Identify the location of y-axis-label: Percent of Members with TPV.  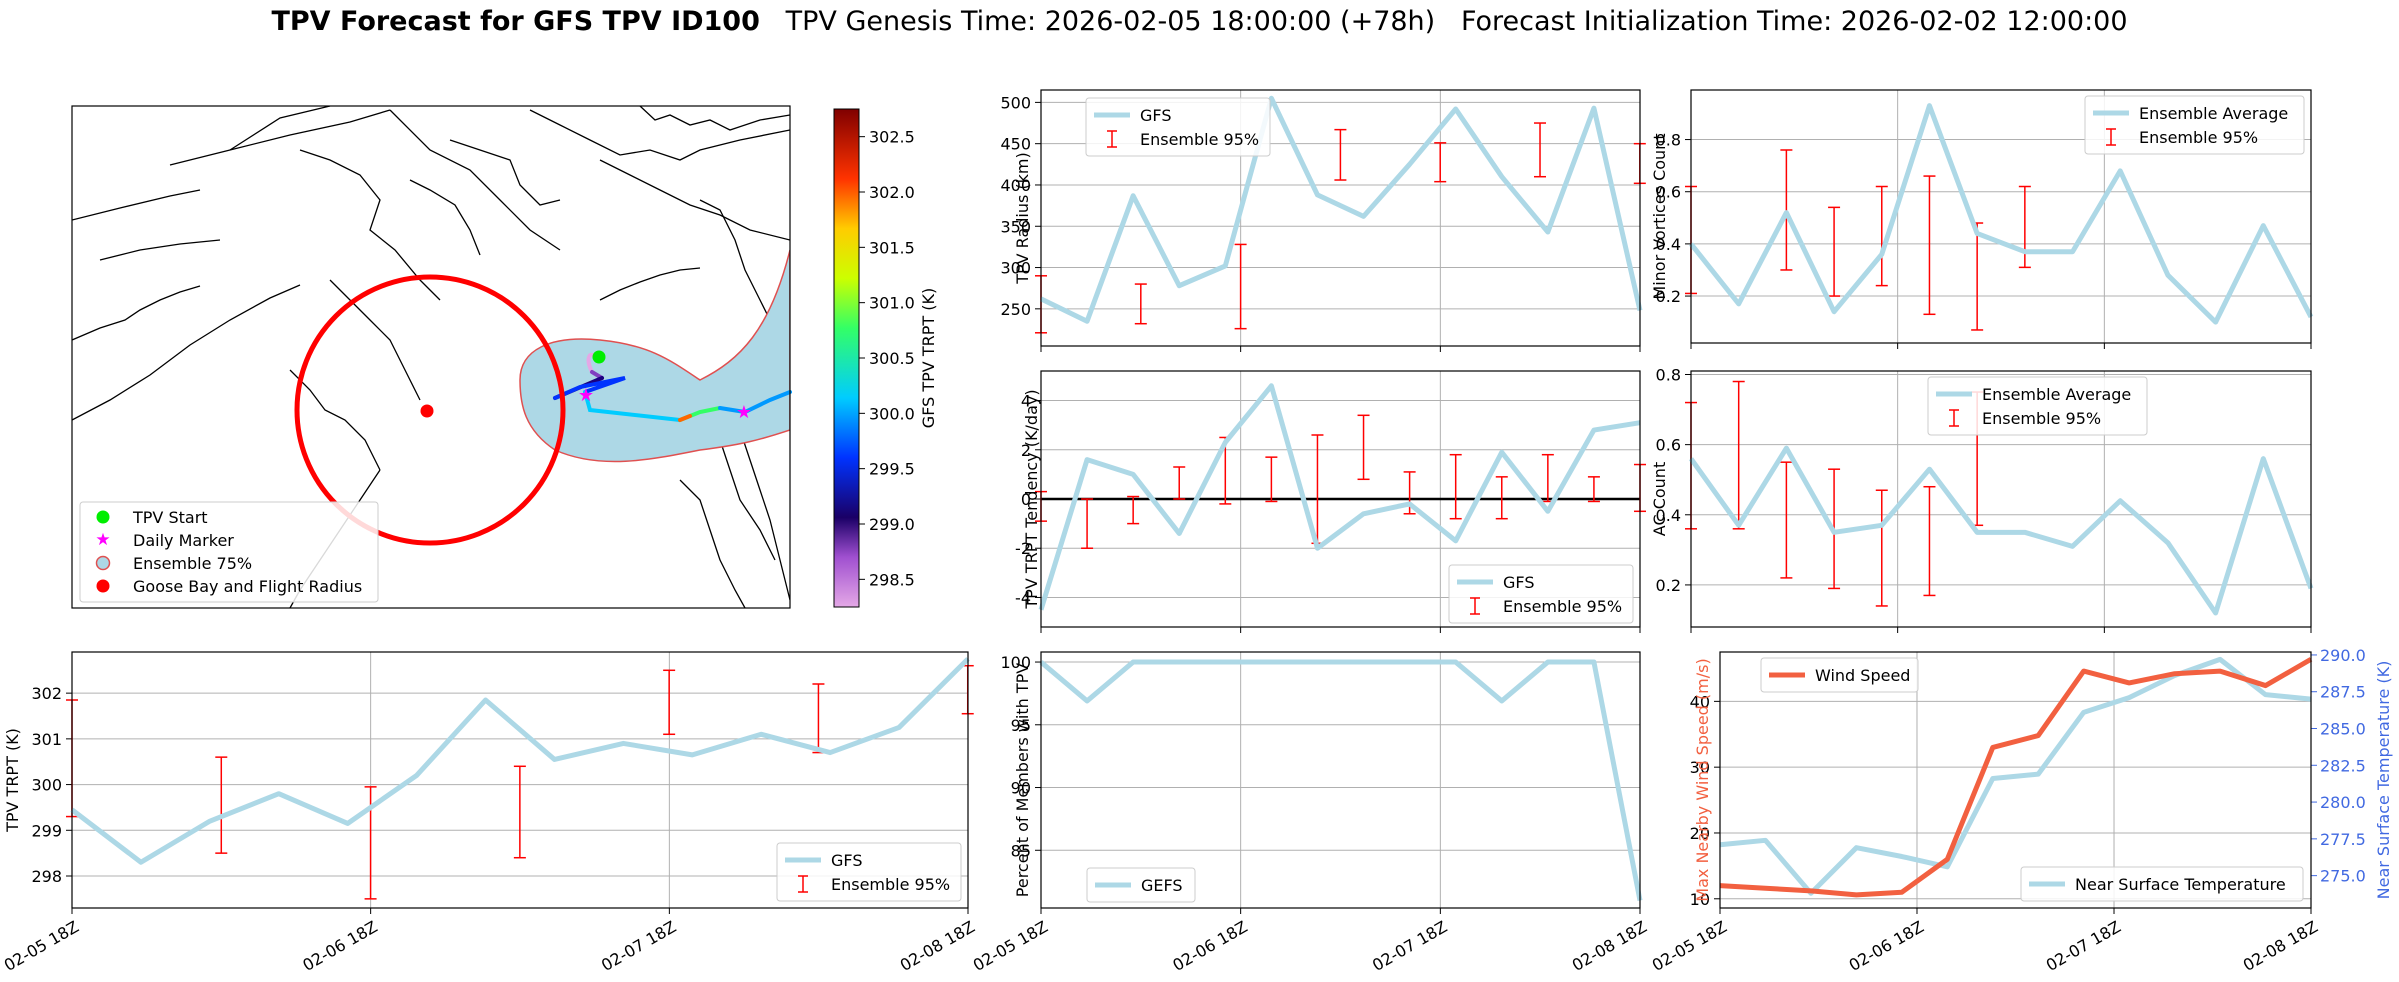
(1022, 780).